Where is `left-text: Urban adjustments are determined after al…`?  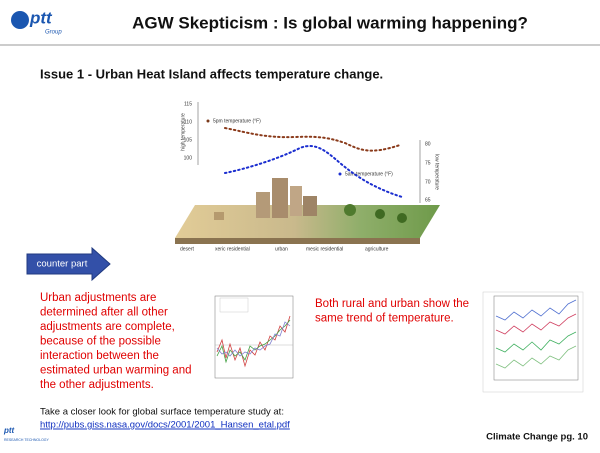 left-text: Urban adjustments are determined after al… is located at coordinates (116, 341).